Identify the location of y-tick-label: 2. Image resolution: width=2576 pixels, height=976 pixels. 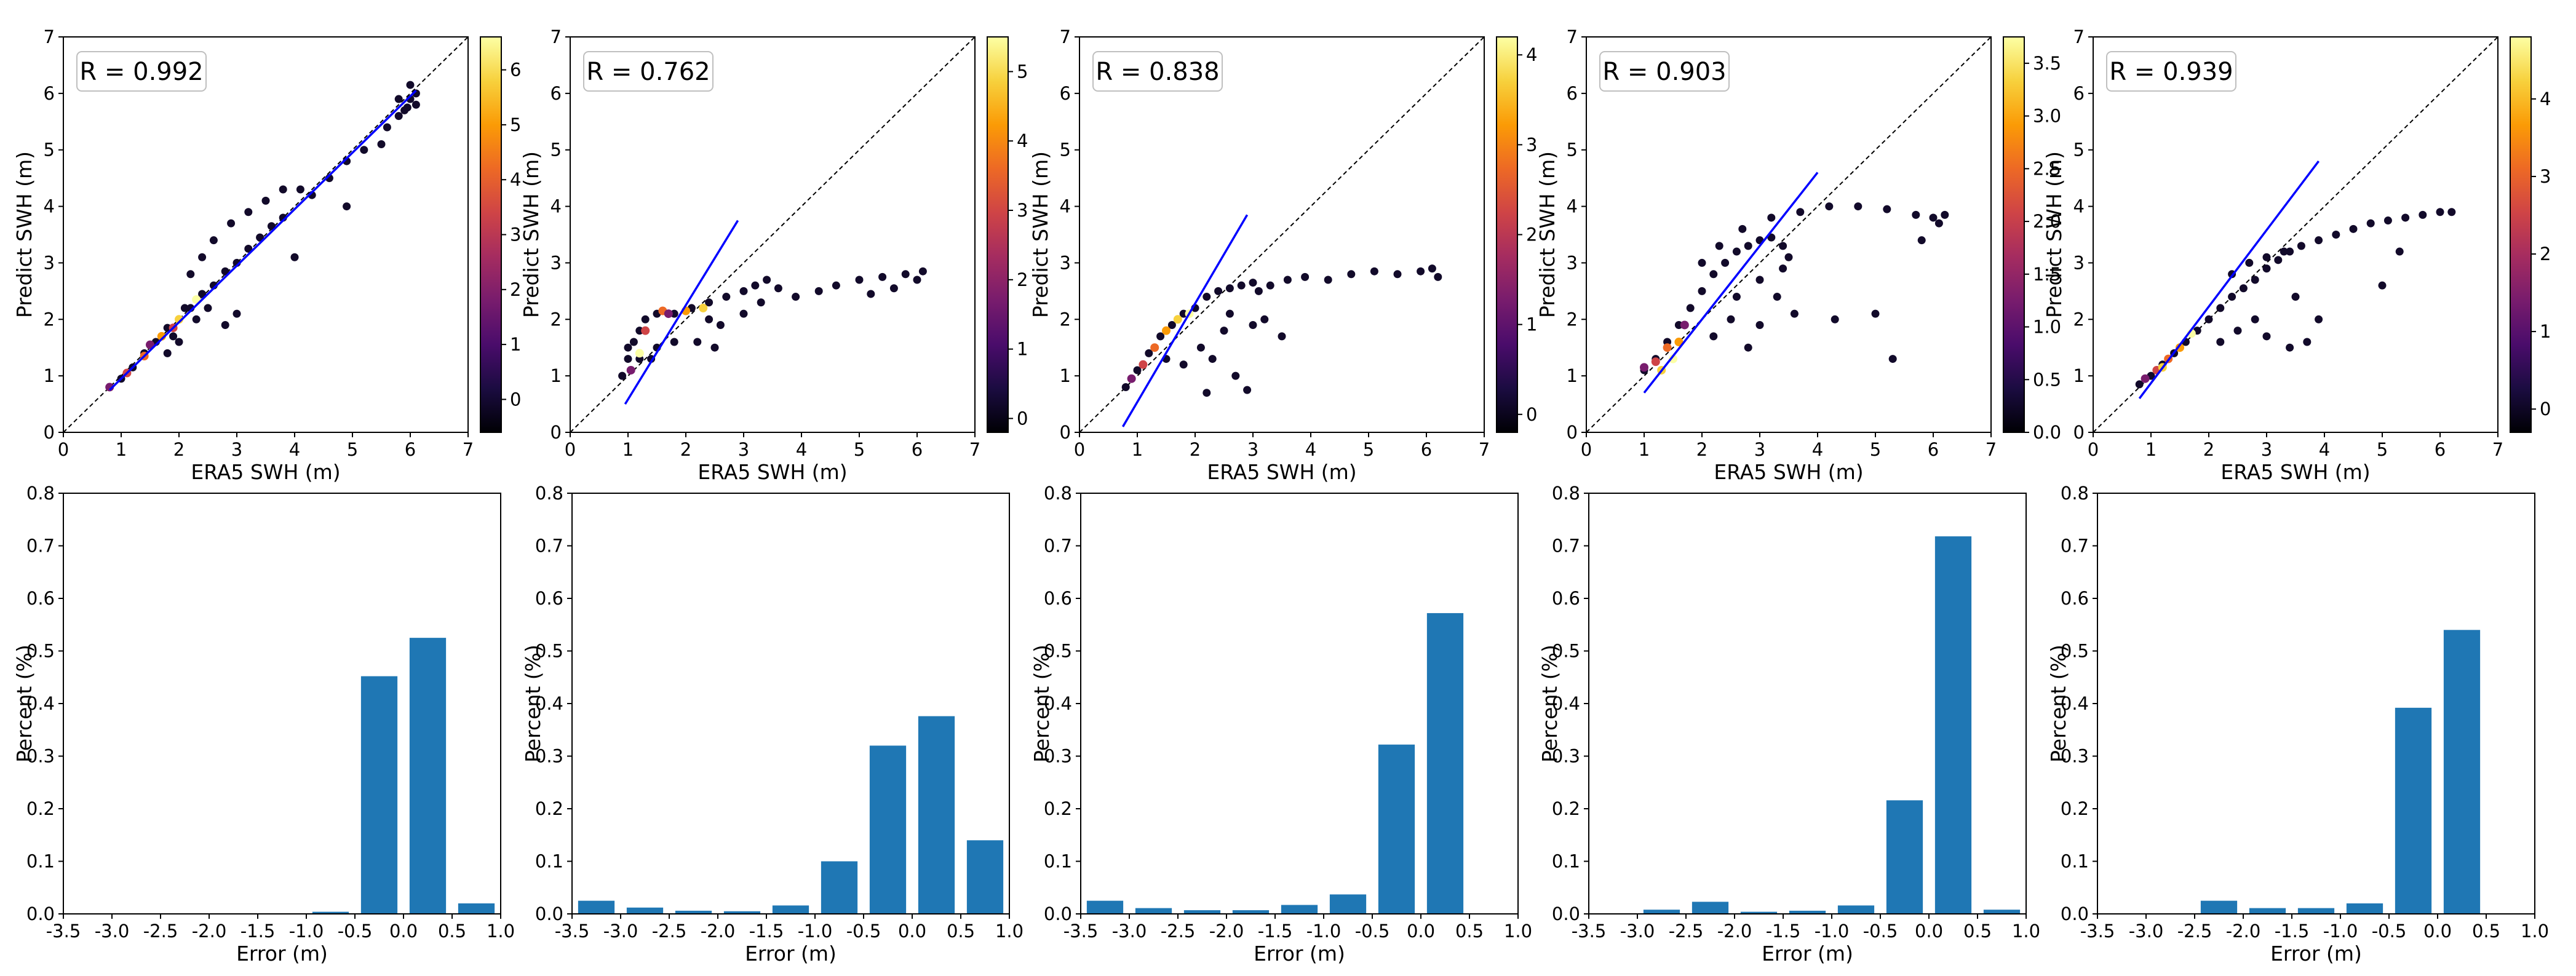
(49, 319).